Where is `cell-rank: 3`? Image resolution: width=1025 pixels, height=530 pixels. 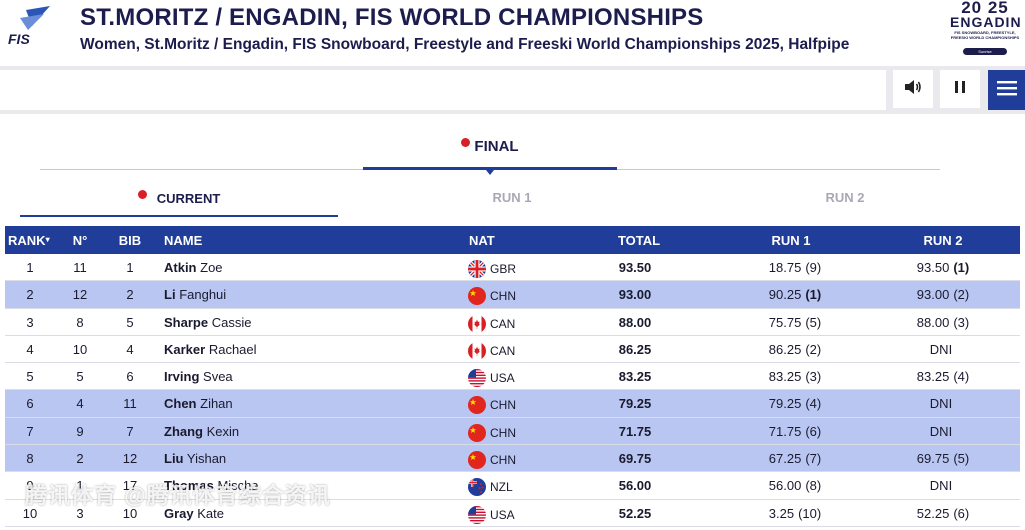
cell-rank: 3 is located at coordinates (30, 322).